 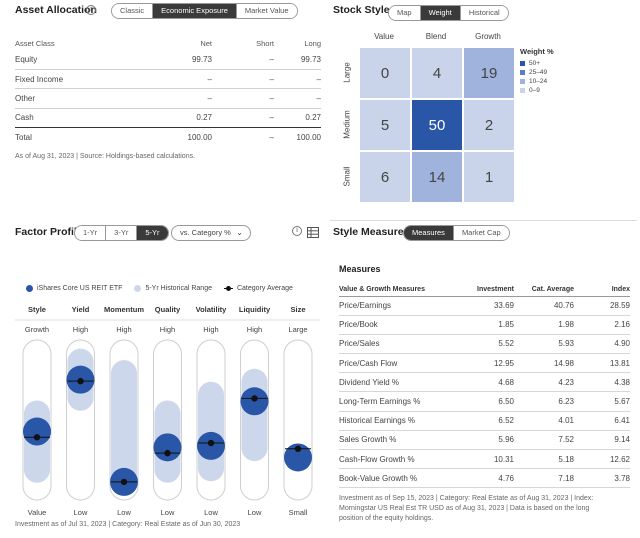 What do you see at coordinates (347, 72) in the screenshot?
I see `row-label-large: Large` at bounding box center [347, 72].